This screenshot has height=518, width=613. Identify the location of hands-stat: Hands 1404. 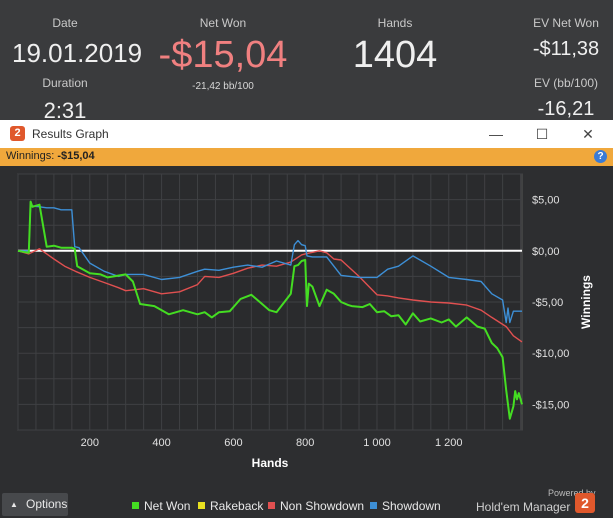
(395, 46).